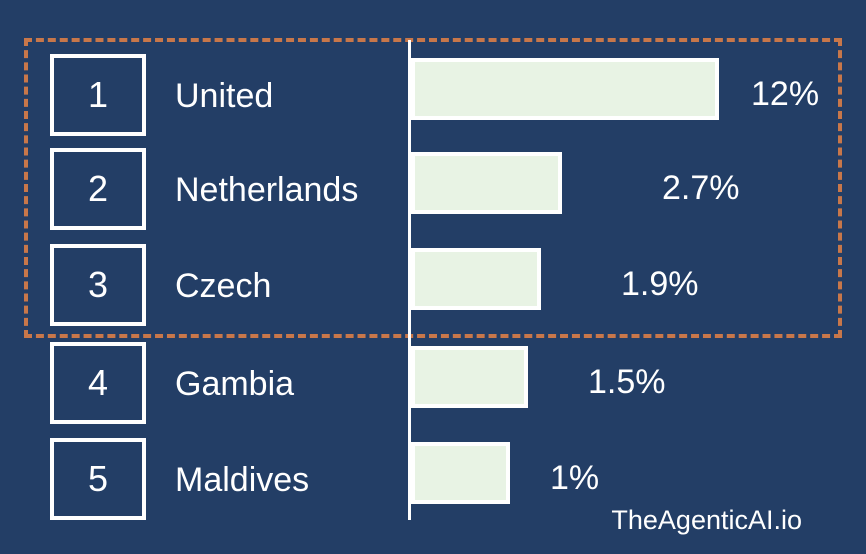 This screenshot has width=866, height=554. Describe the element at coordinates (235, 384) in the screenshot. I see `category-label: Gambia` at that location.